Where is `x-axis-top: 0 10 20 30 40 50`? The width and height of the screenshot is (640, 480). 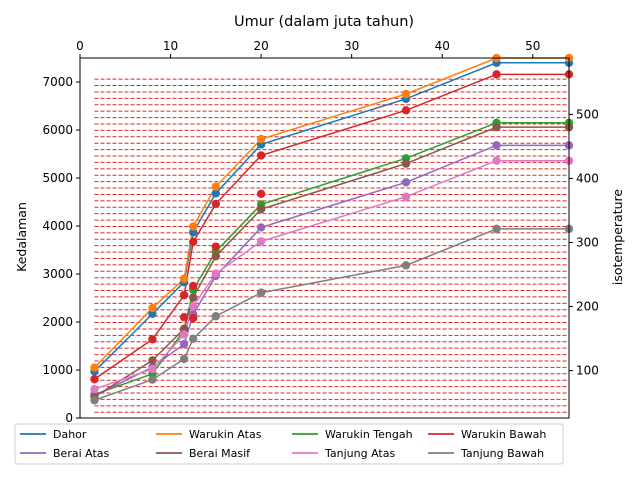 x-axis-top: 0 10 20 30 40 50 is located at coordinates (308, 48).